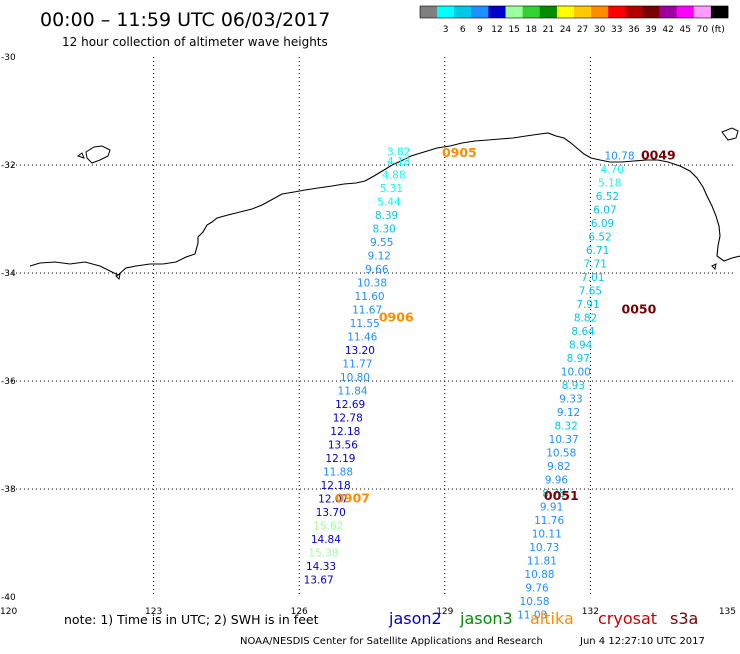 Image resolution: width=740 pixels, height=654 pixels. Describe the element at coordinates (333, 500) in the screenshot. I see `swh-value: 12.07` at that location.